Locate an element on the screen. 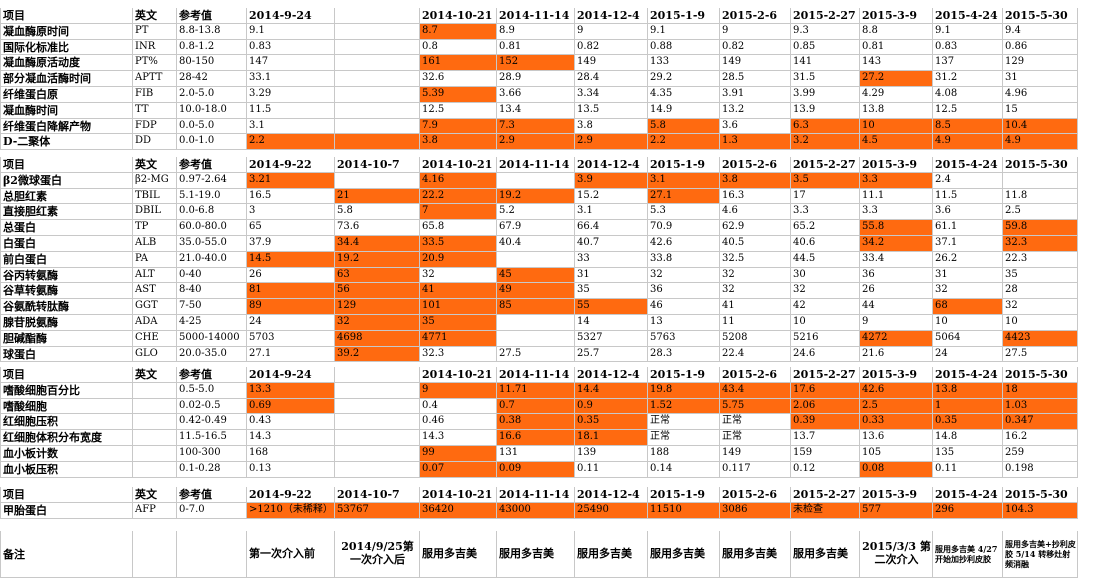 This screenshot has height=585, width=1095. table-cell-blood-0-6: 11.71 is located at coordinates (536, 390).